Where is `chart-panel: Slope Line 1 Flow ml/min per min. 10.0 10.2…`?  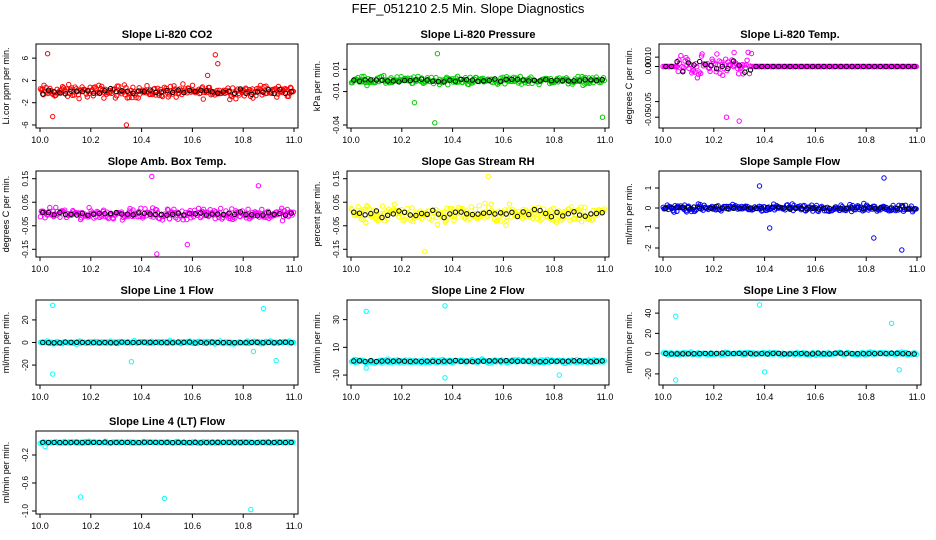 chart-panel: Slope Line 1 Flow ml/min per min. 10.0 10.2… is located at coordinates (151, 343).